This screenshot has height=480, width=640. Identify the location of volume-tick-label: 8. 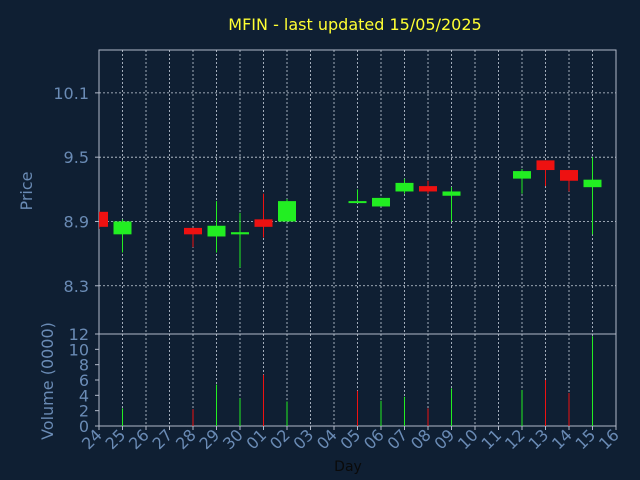
(84, 365).